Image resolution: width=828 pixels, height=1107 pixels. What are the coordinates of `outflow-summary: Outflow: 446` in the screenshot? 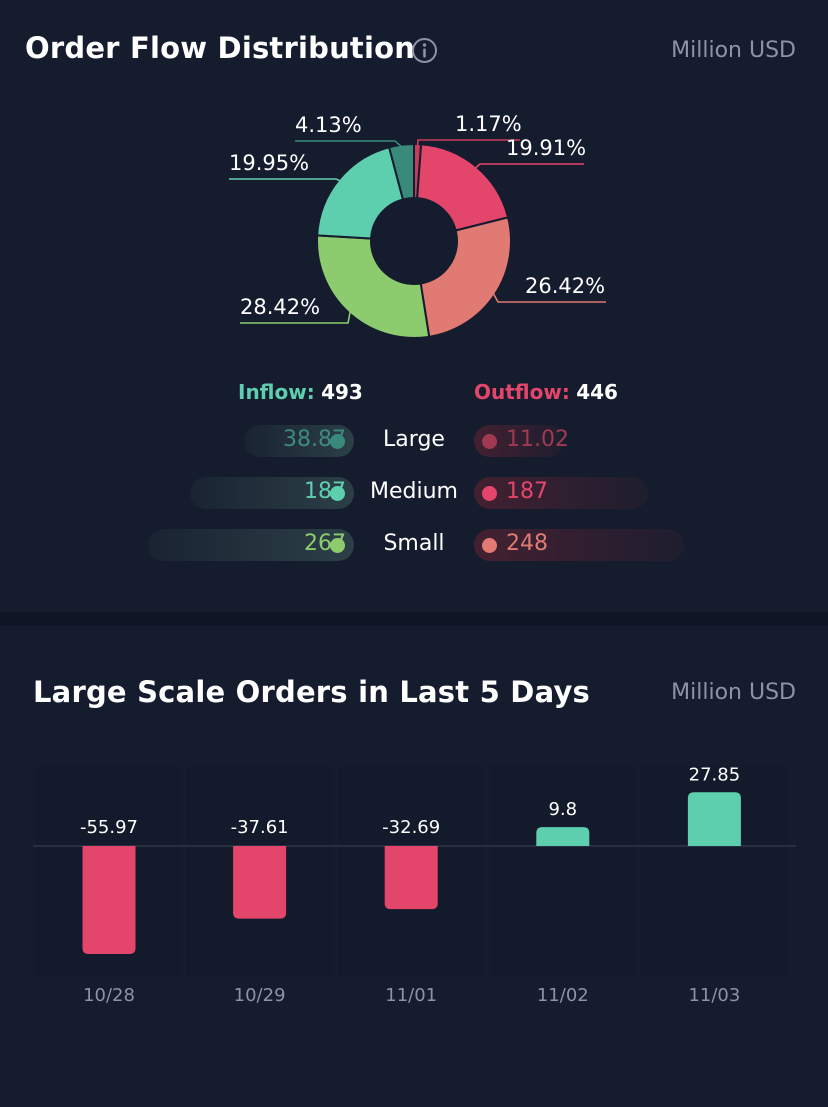 It's located at (546, 392).